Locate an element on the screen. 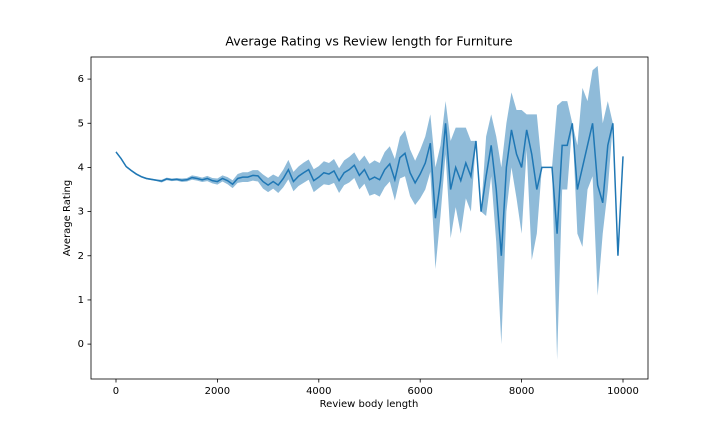 This screenshot has width=720, height=436. x-tick-label: 0 is located at coordinates (116, 391).